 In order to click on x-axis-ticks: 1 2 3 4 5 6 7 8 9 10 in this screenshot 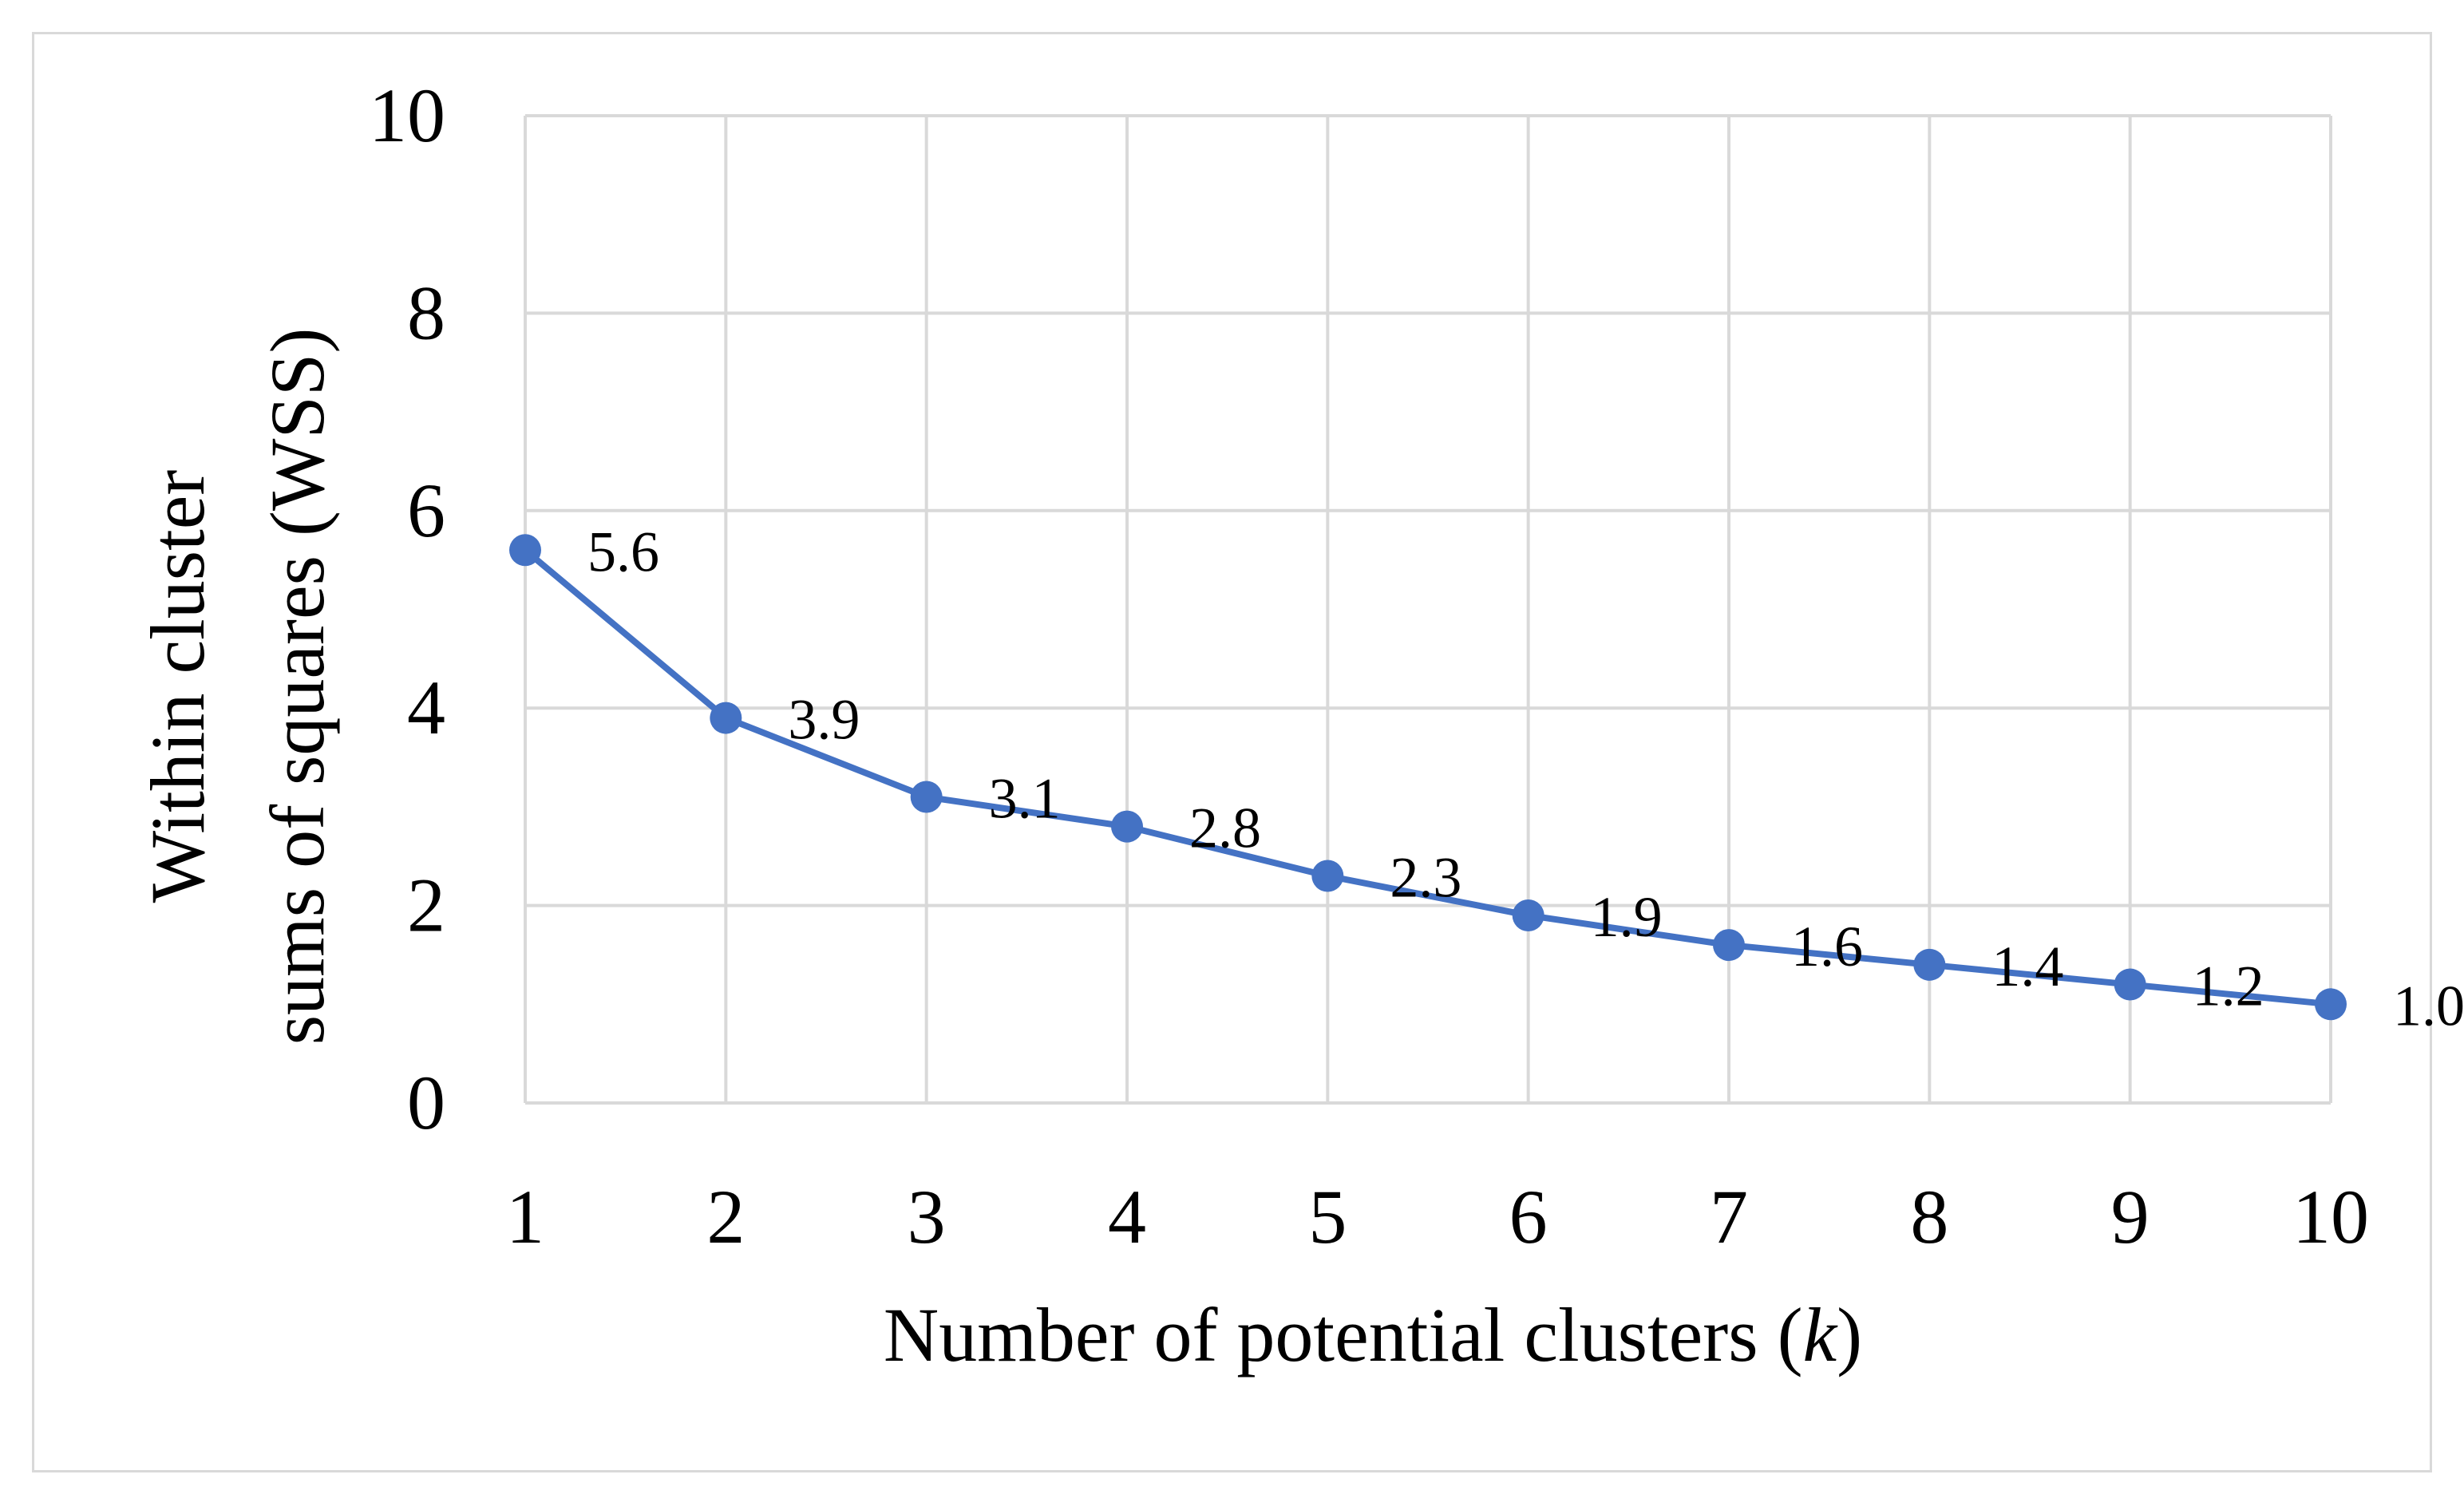, I will do `click(1438, 1216)`.